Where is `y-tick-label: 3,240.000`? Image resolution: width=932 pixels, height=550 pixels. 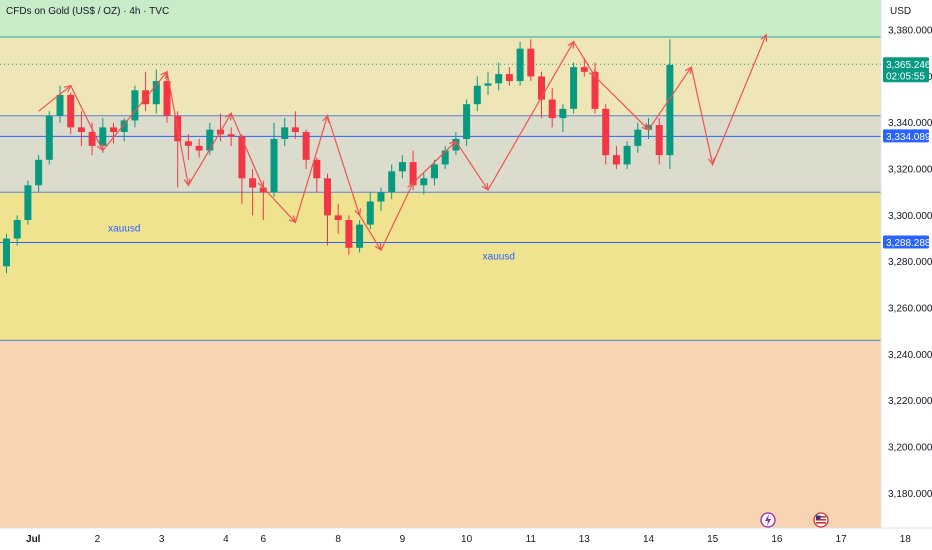 y-tick-label: 3,240.000 is located at coordinates (910, 355).